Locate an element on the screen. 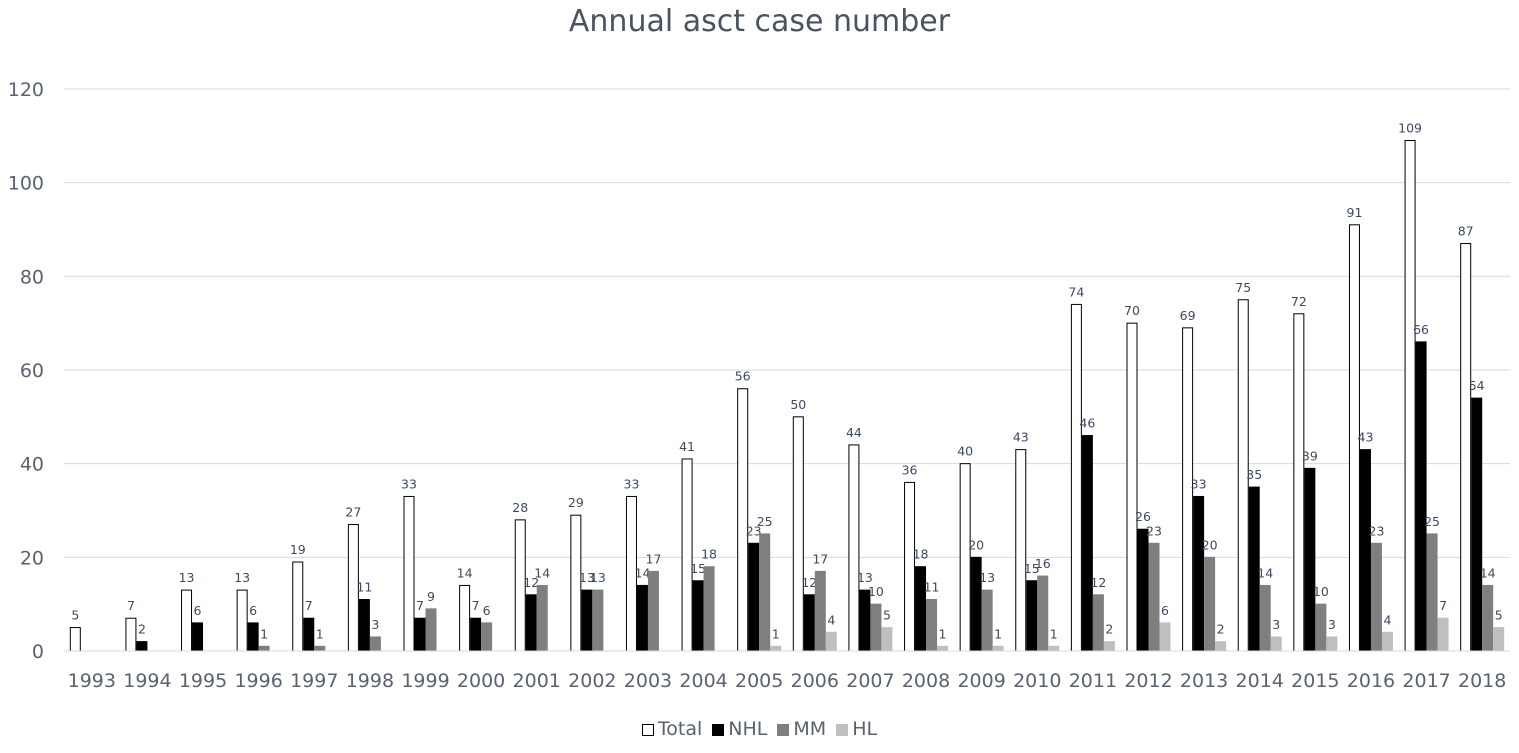 The image size is (1519, 753). data-label: 87 is located at coordinates (1466, 231).